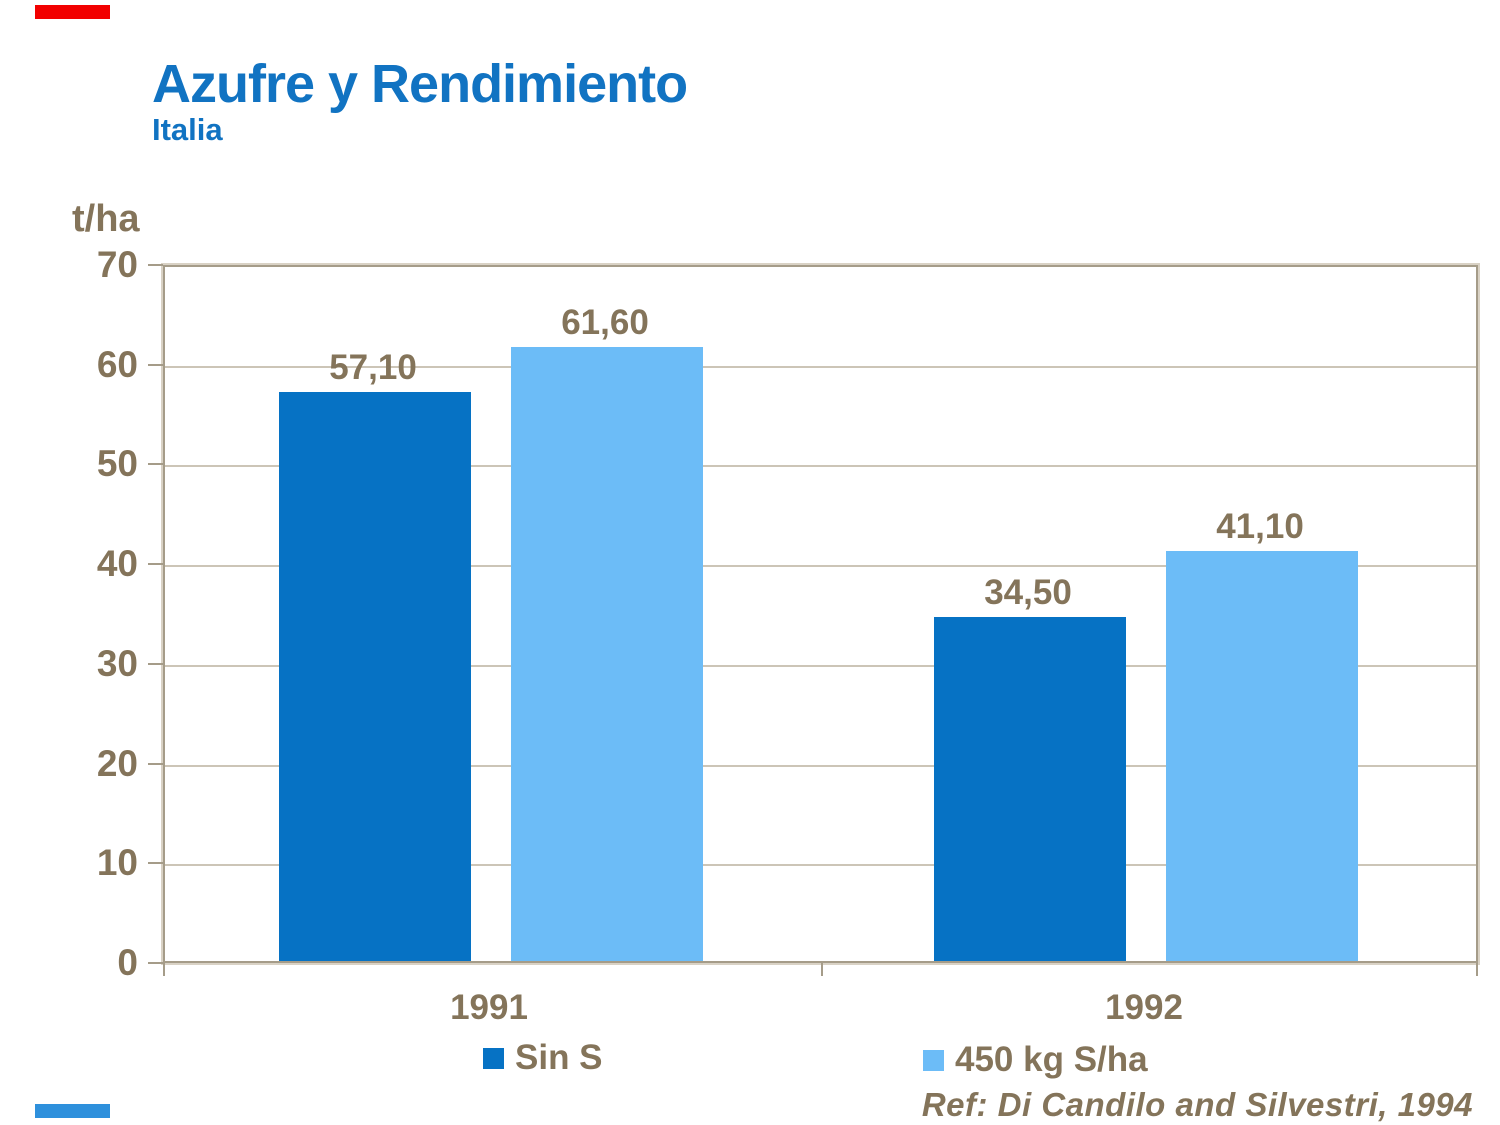 The image size is (1500, 1125). Describe the element at coordinates (420, 84) in the screenshot. I see `chart-title: Azufre y Rendimiento` at that location.